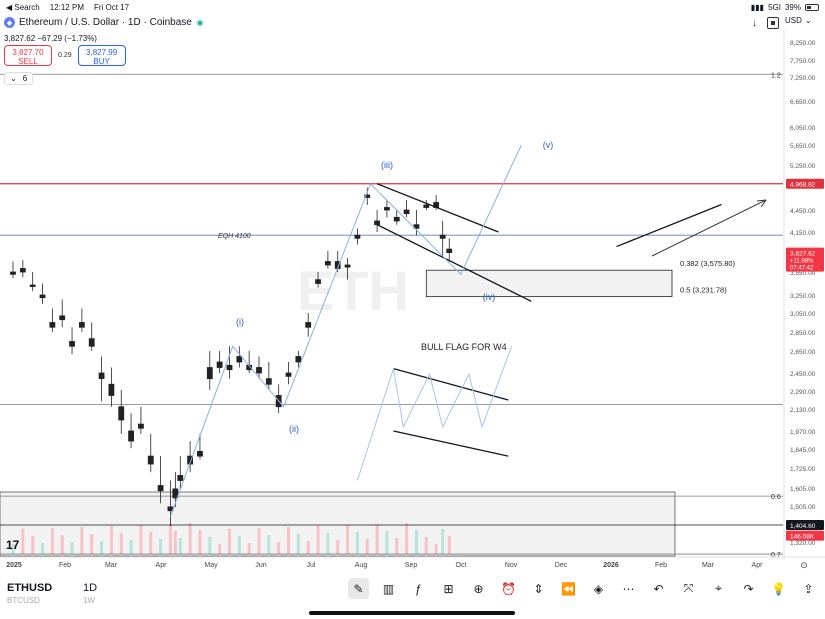 This screenshot has width=825, height=619. Describe the element at coordinates (388, 588) in the screenshot. I see `candle-type-icon: ▥` at that location.